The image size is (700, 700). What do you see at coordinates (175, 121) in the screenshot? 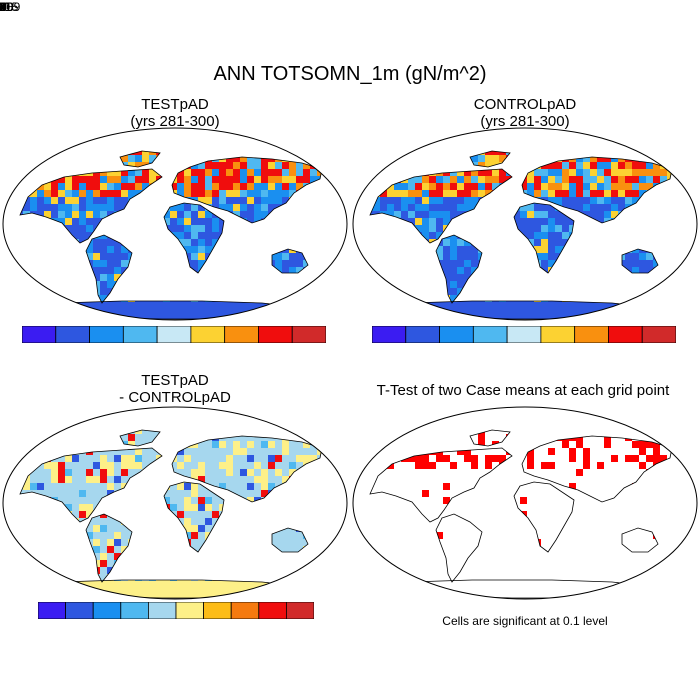
I see `panel-test-title-line2: (yrs 281-300)` at bounding box center [175, 121].